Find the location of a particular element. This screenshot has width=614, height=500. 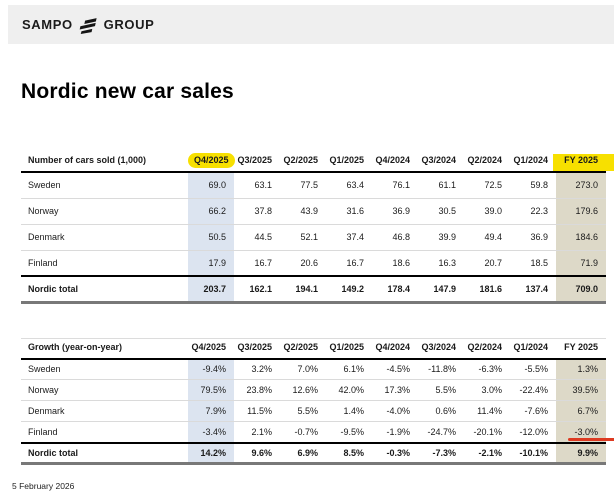

value-cell: 12.6% is located at coordinates (303, 390).